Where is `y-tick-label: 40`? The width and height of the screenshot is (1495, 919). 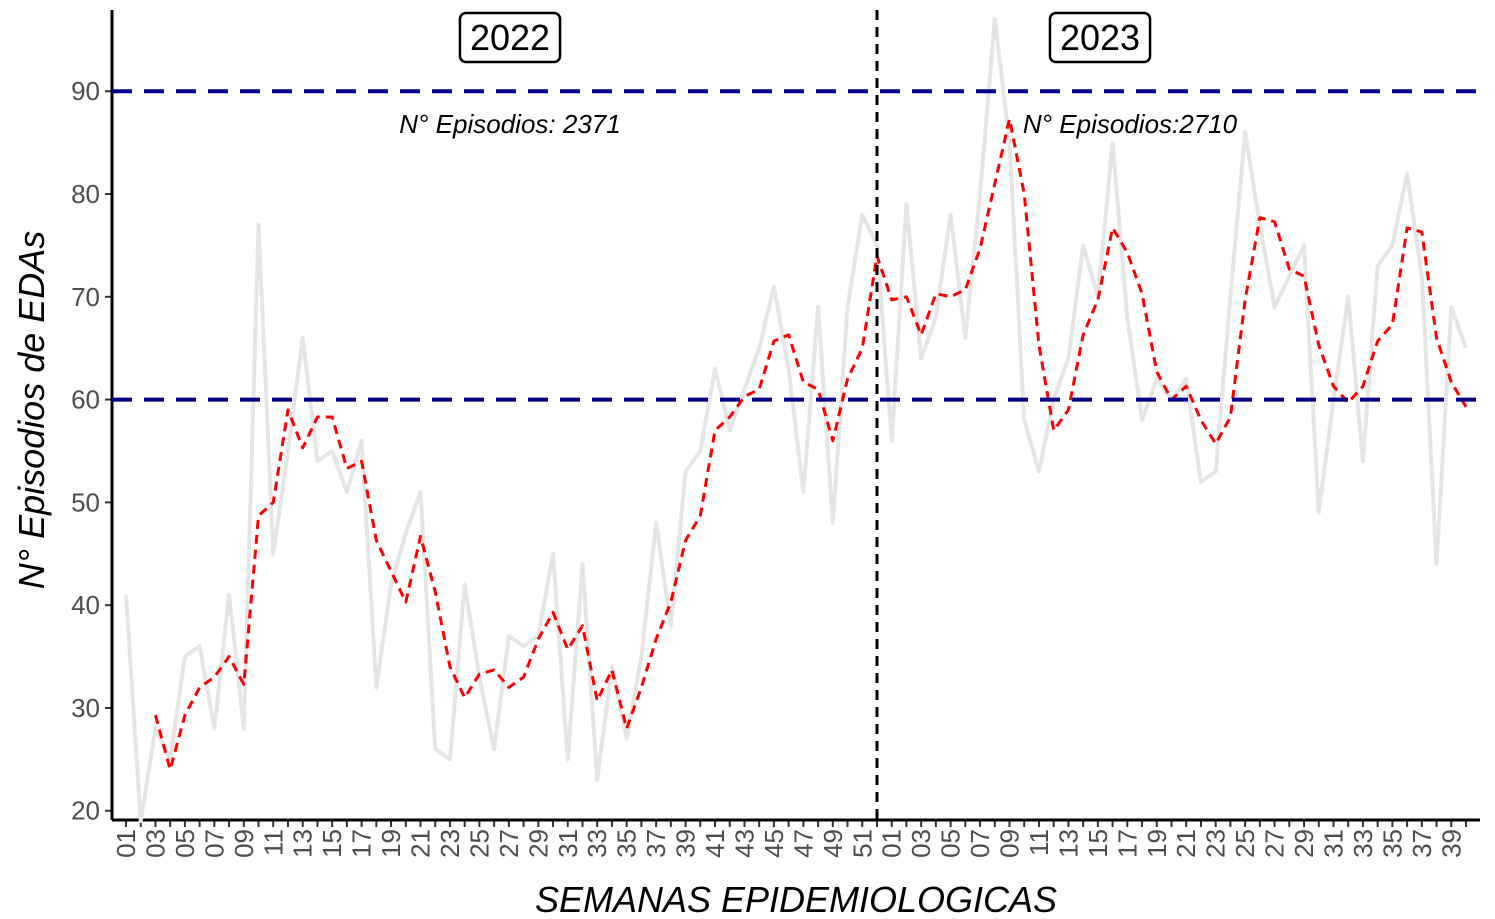 y-tick-label: 40 is located at coordinates (85, 605).